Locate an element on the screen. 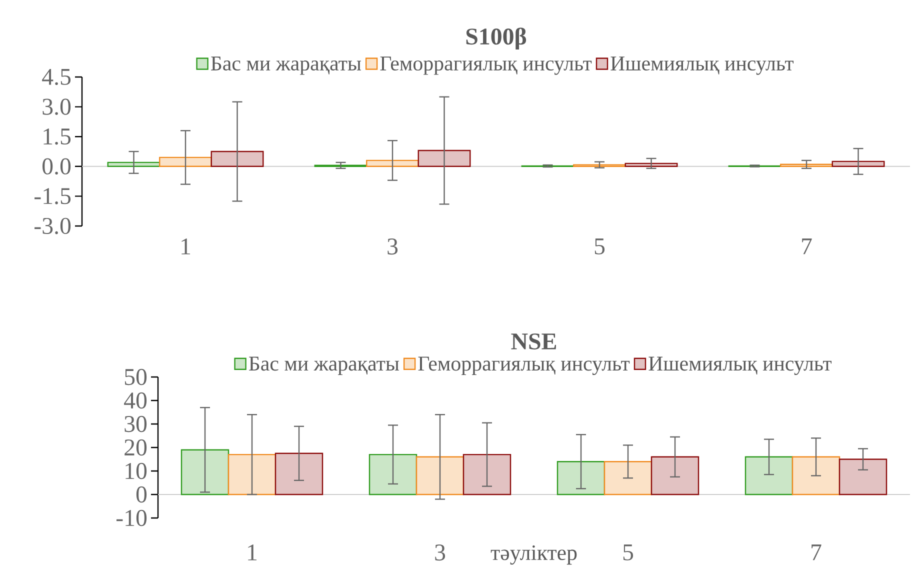 The image size is (913, 569). y-tick-label: 4.5 is located at coordinates (56, 77).